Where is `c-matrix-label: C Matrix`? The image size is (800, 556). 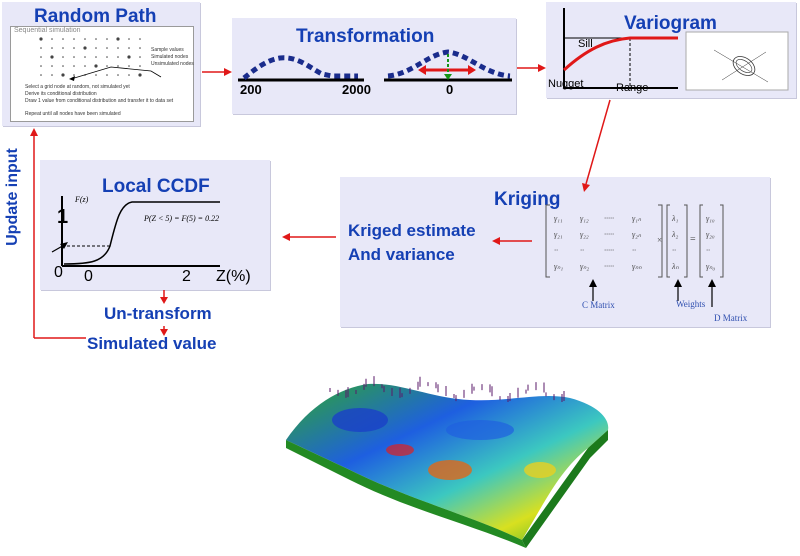 c-matrix-label: C Matrix is located at coordinates (598, 305).